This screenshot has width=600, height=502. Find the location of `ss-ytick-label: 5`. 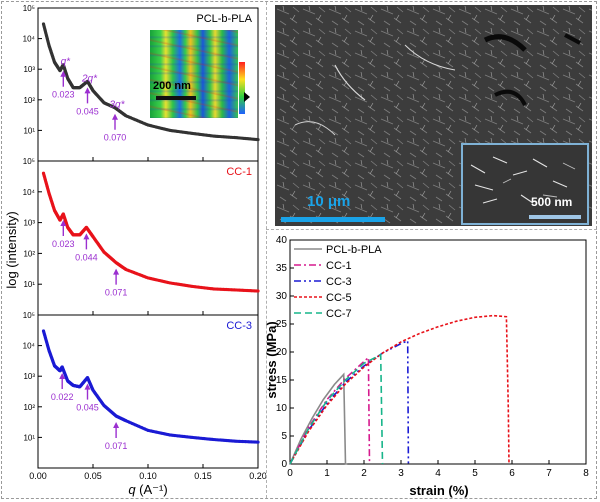

ss-ytick-label: 5 is located at coordinates (284, 436).